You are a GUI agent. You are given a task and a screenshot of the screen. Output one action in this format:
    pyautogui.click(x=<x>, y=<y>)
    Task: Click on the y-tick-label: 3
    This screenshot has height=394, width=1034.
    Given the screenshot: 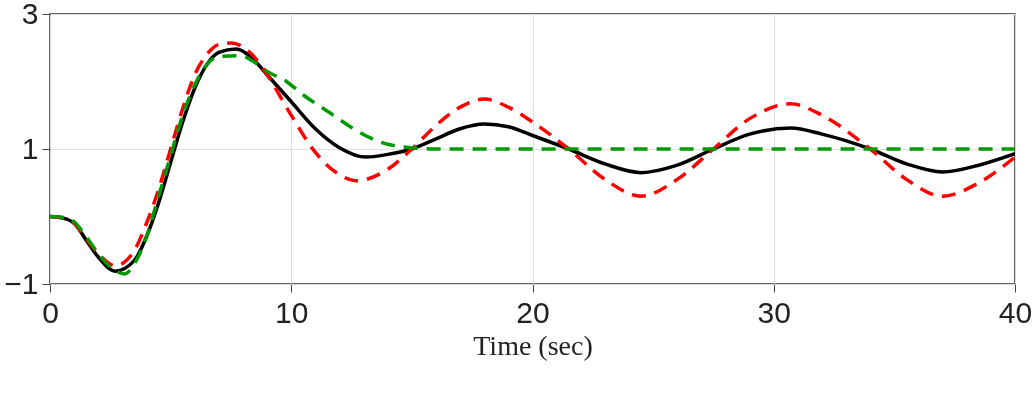 What is the action you would take?
    pyautogui.click(x=30, y=15)
    